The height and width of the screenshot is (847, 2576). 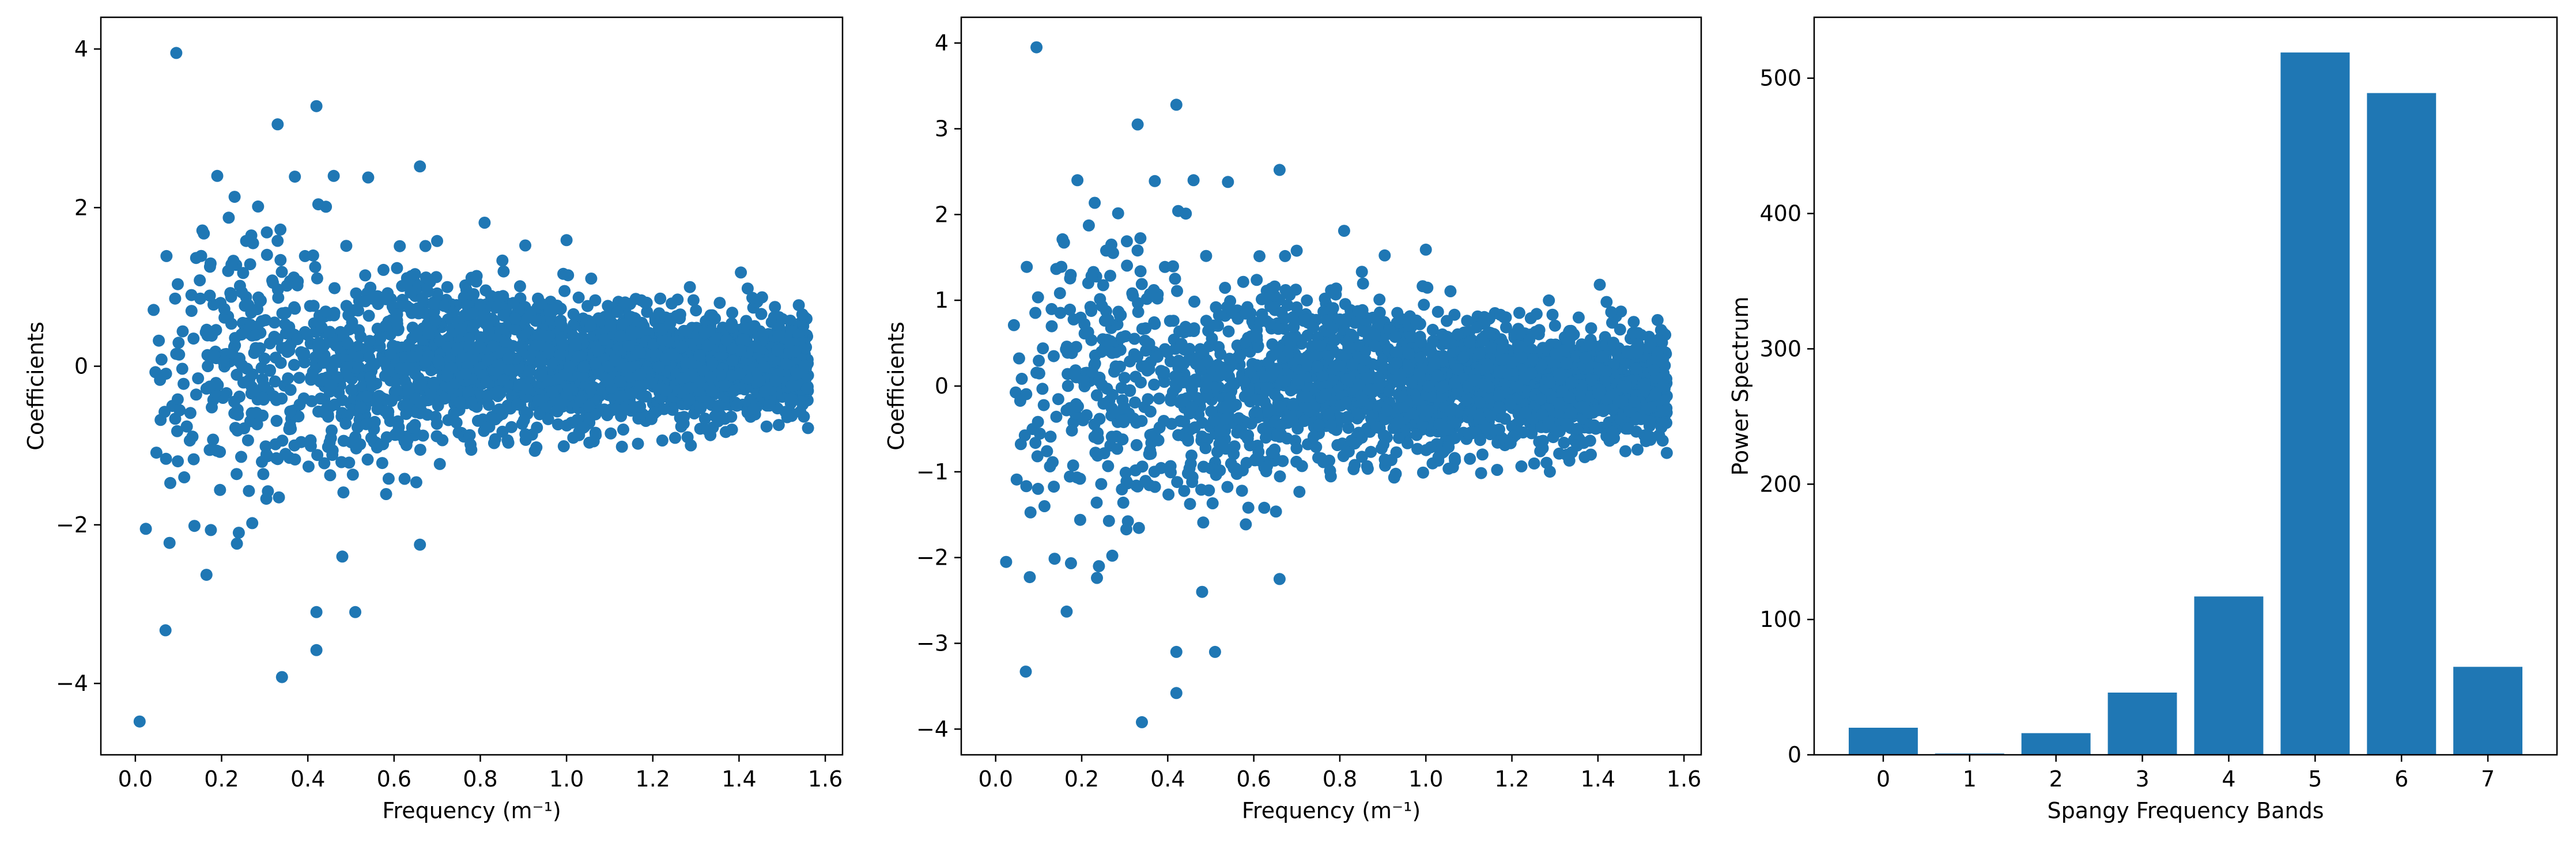 I want to click on x-tick-label: 0.0, so click(x=135, y=779).